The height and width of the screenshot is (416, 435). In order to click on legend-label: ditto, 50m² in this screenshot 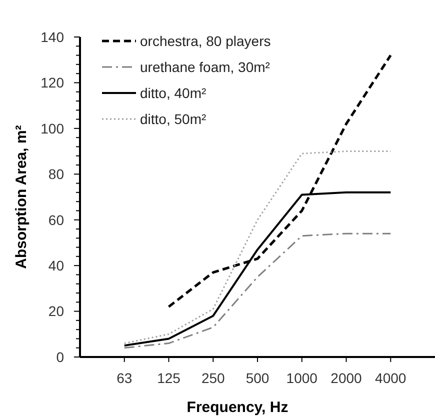, I will do `click(173, 119)`.